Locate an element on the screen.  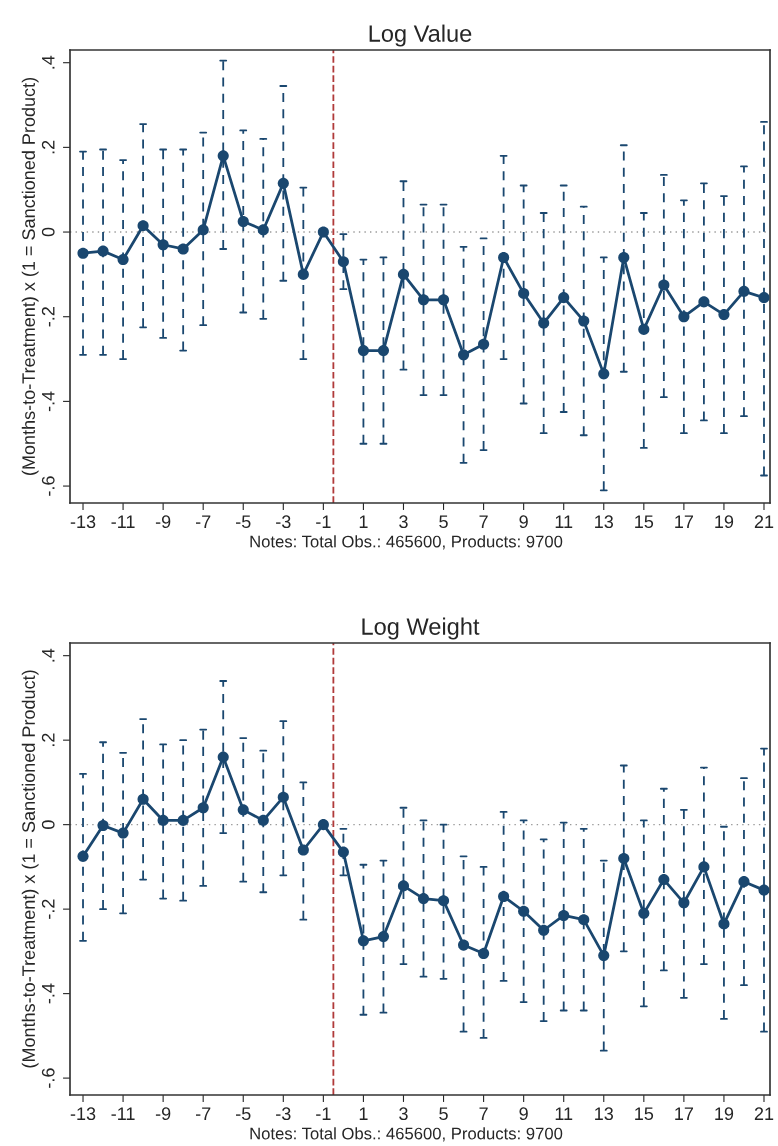
chart-title: Log Weight is located at coordinates (421, 628).